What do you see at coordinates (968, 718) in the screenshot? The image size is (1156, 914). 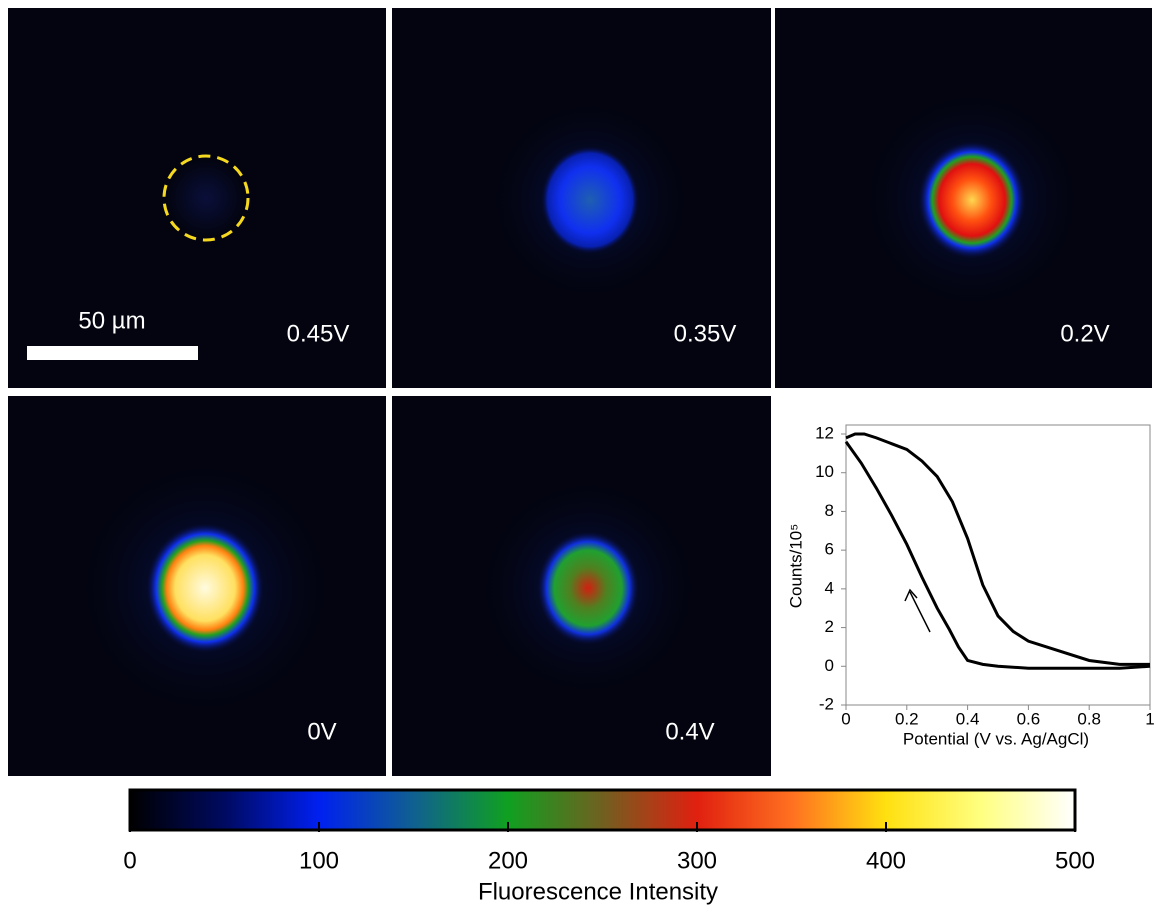 I see `x-tick-label: 0.4` at bounding box center [968, 718].